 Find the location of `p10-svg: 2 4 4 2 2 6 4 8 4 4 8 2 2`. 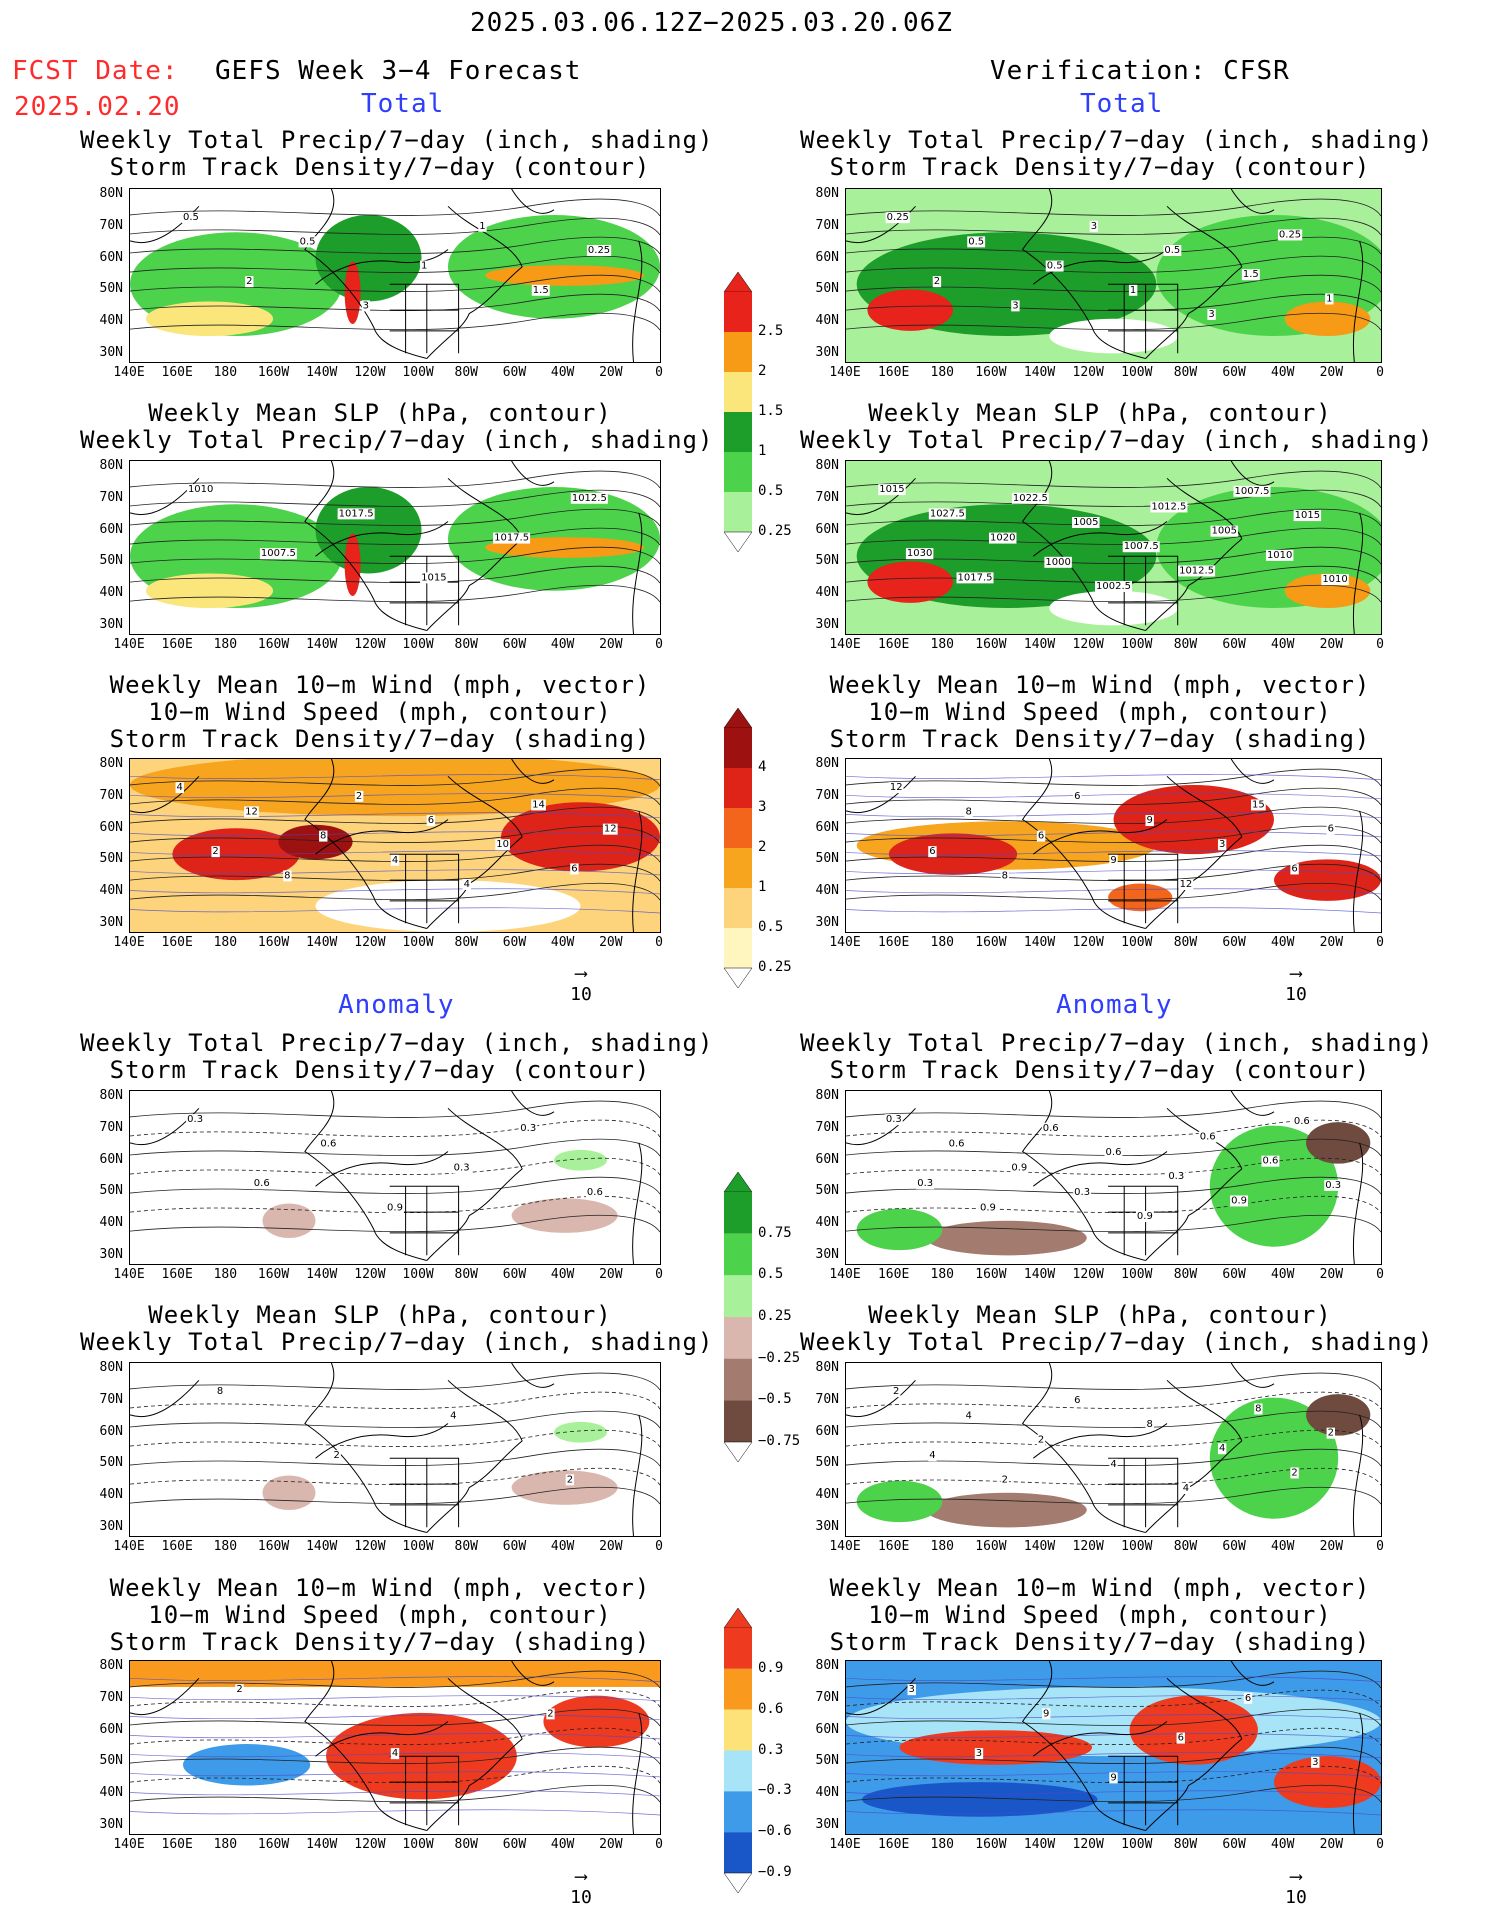

p10-svg: 2 4 4 2 2 6 4 8 4 4 8 2 2 is located at coordinates (1113, 1449).